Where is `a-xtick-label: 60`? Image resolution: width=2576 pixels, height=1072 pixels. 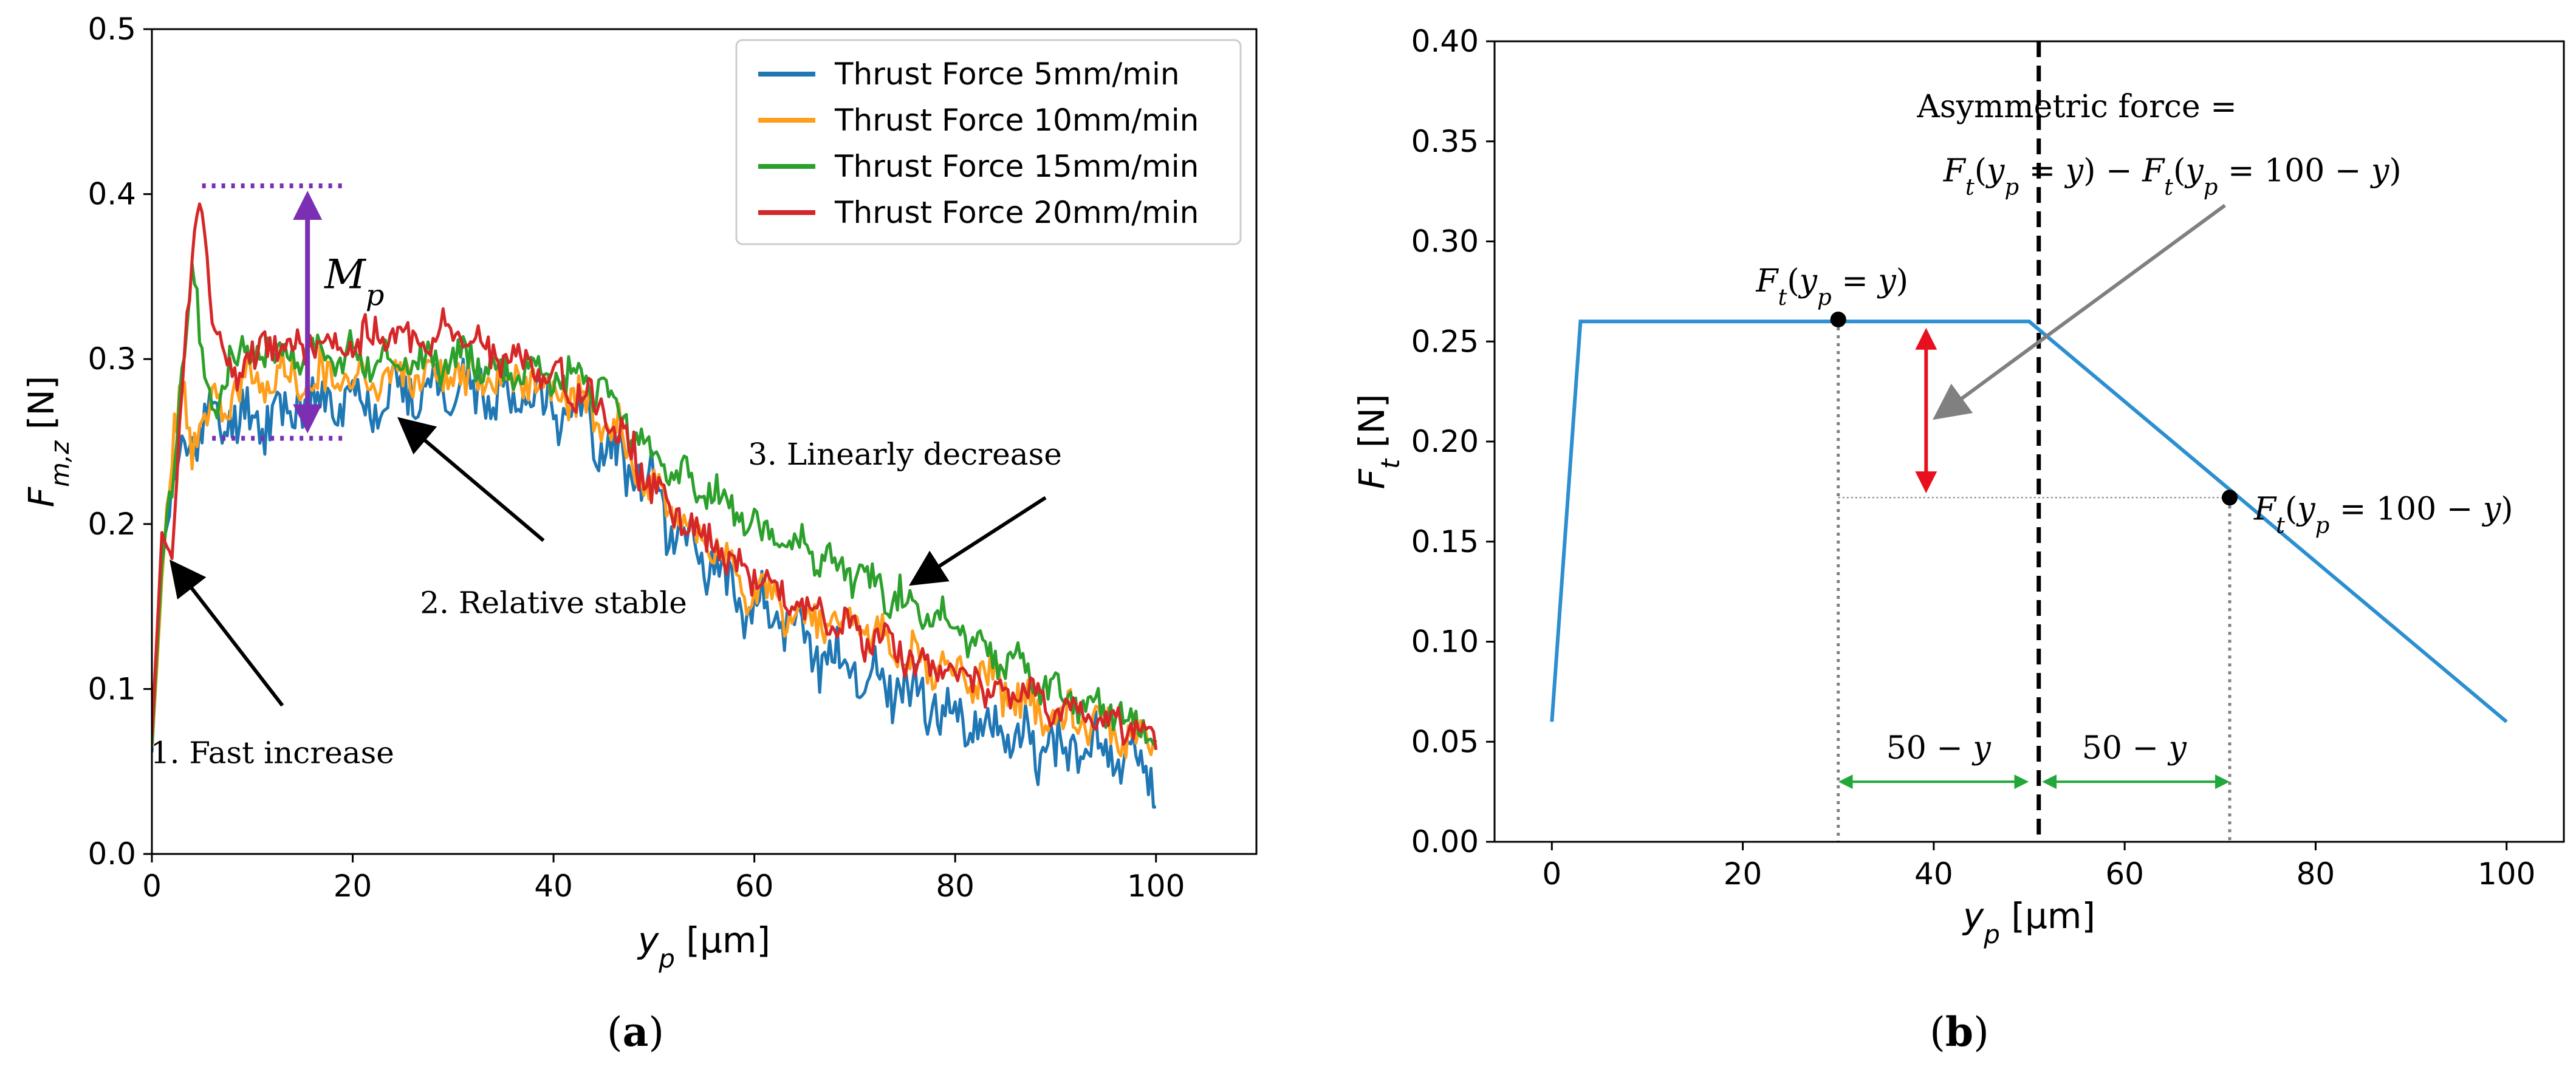
a-xtick-label: 60 is located at coordinates (754, 886).